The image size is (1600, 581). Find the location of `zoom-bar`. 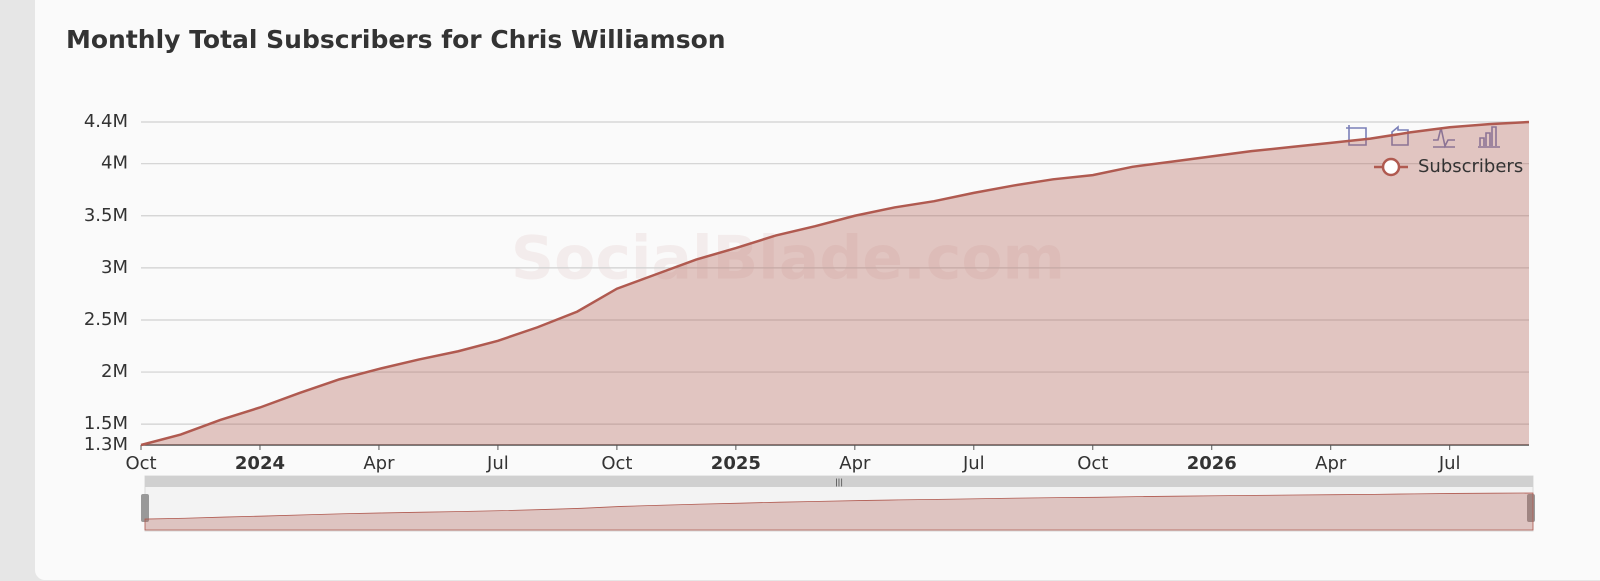

zoom-bar is located at coordinates (839, 481).